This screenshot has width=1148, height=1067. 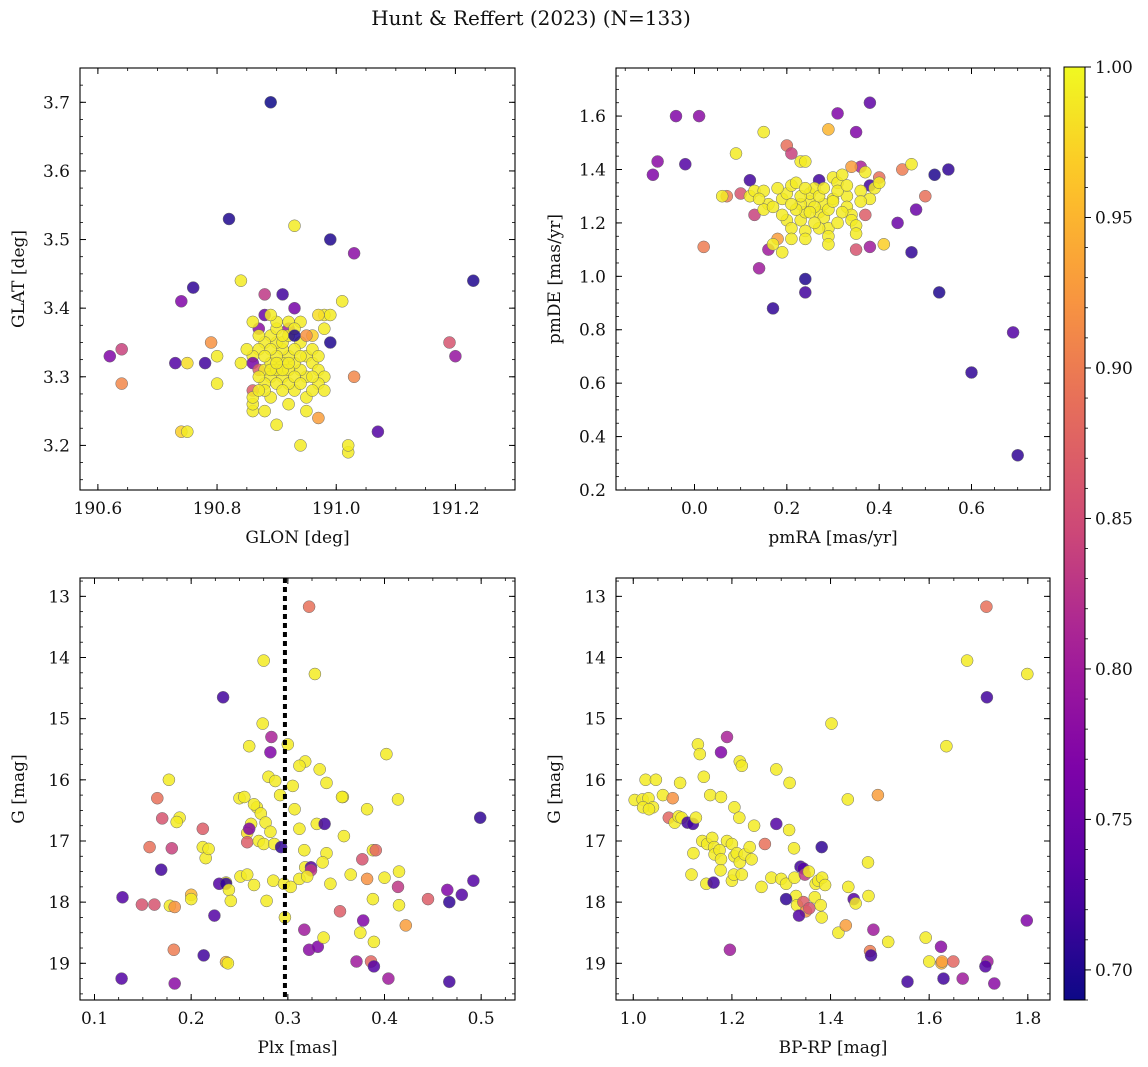 I want to click on y-tick-label: 0.4, so click(x=592, y=438).